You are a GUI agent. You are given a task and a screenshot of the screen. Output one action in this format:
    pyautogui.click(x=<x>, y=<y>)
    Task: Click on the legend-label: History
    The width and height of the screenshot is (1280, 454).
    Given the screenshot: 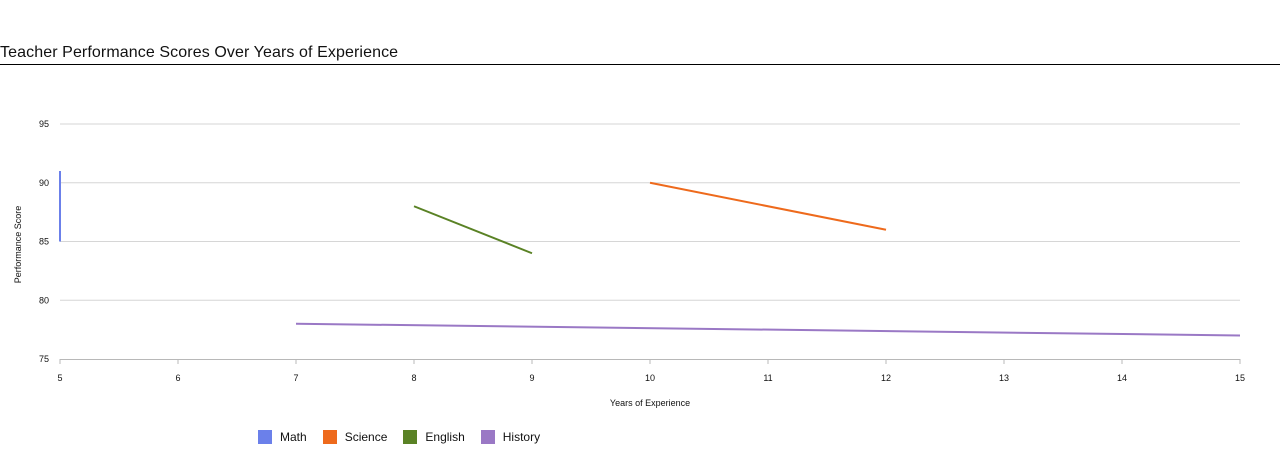 What is the action you would take?
    pyautogui.click(x=521, y=437)
    